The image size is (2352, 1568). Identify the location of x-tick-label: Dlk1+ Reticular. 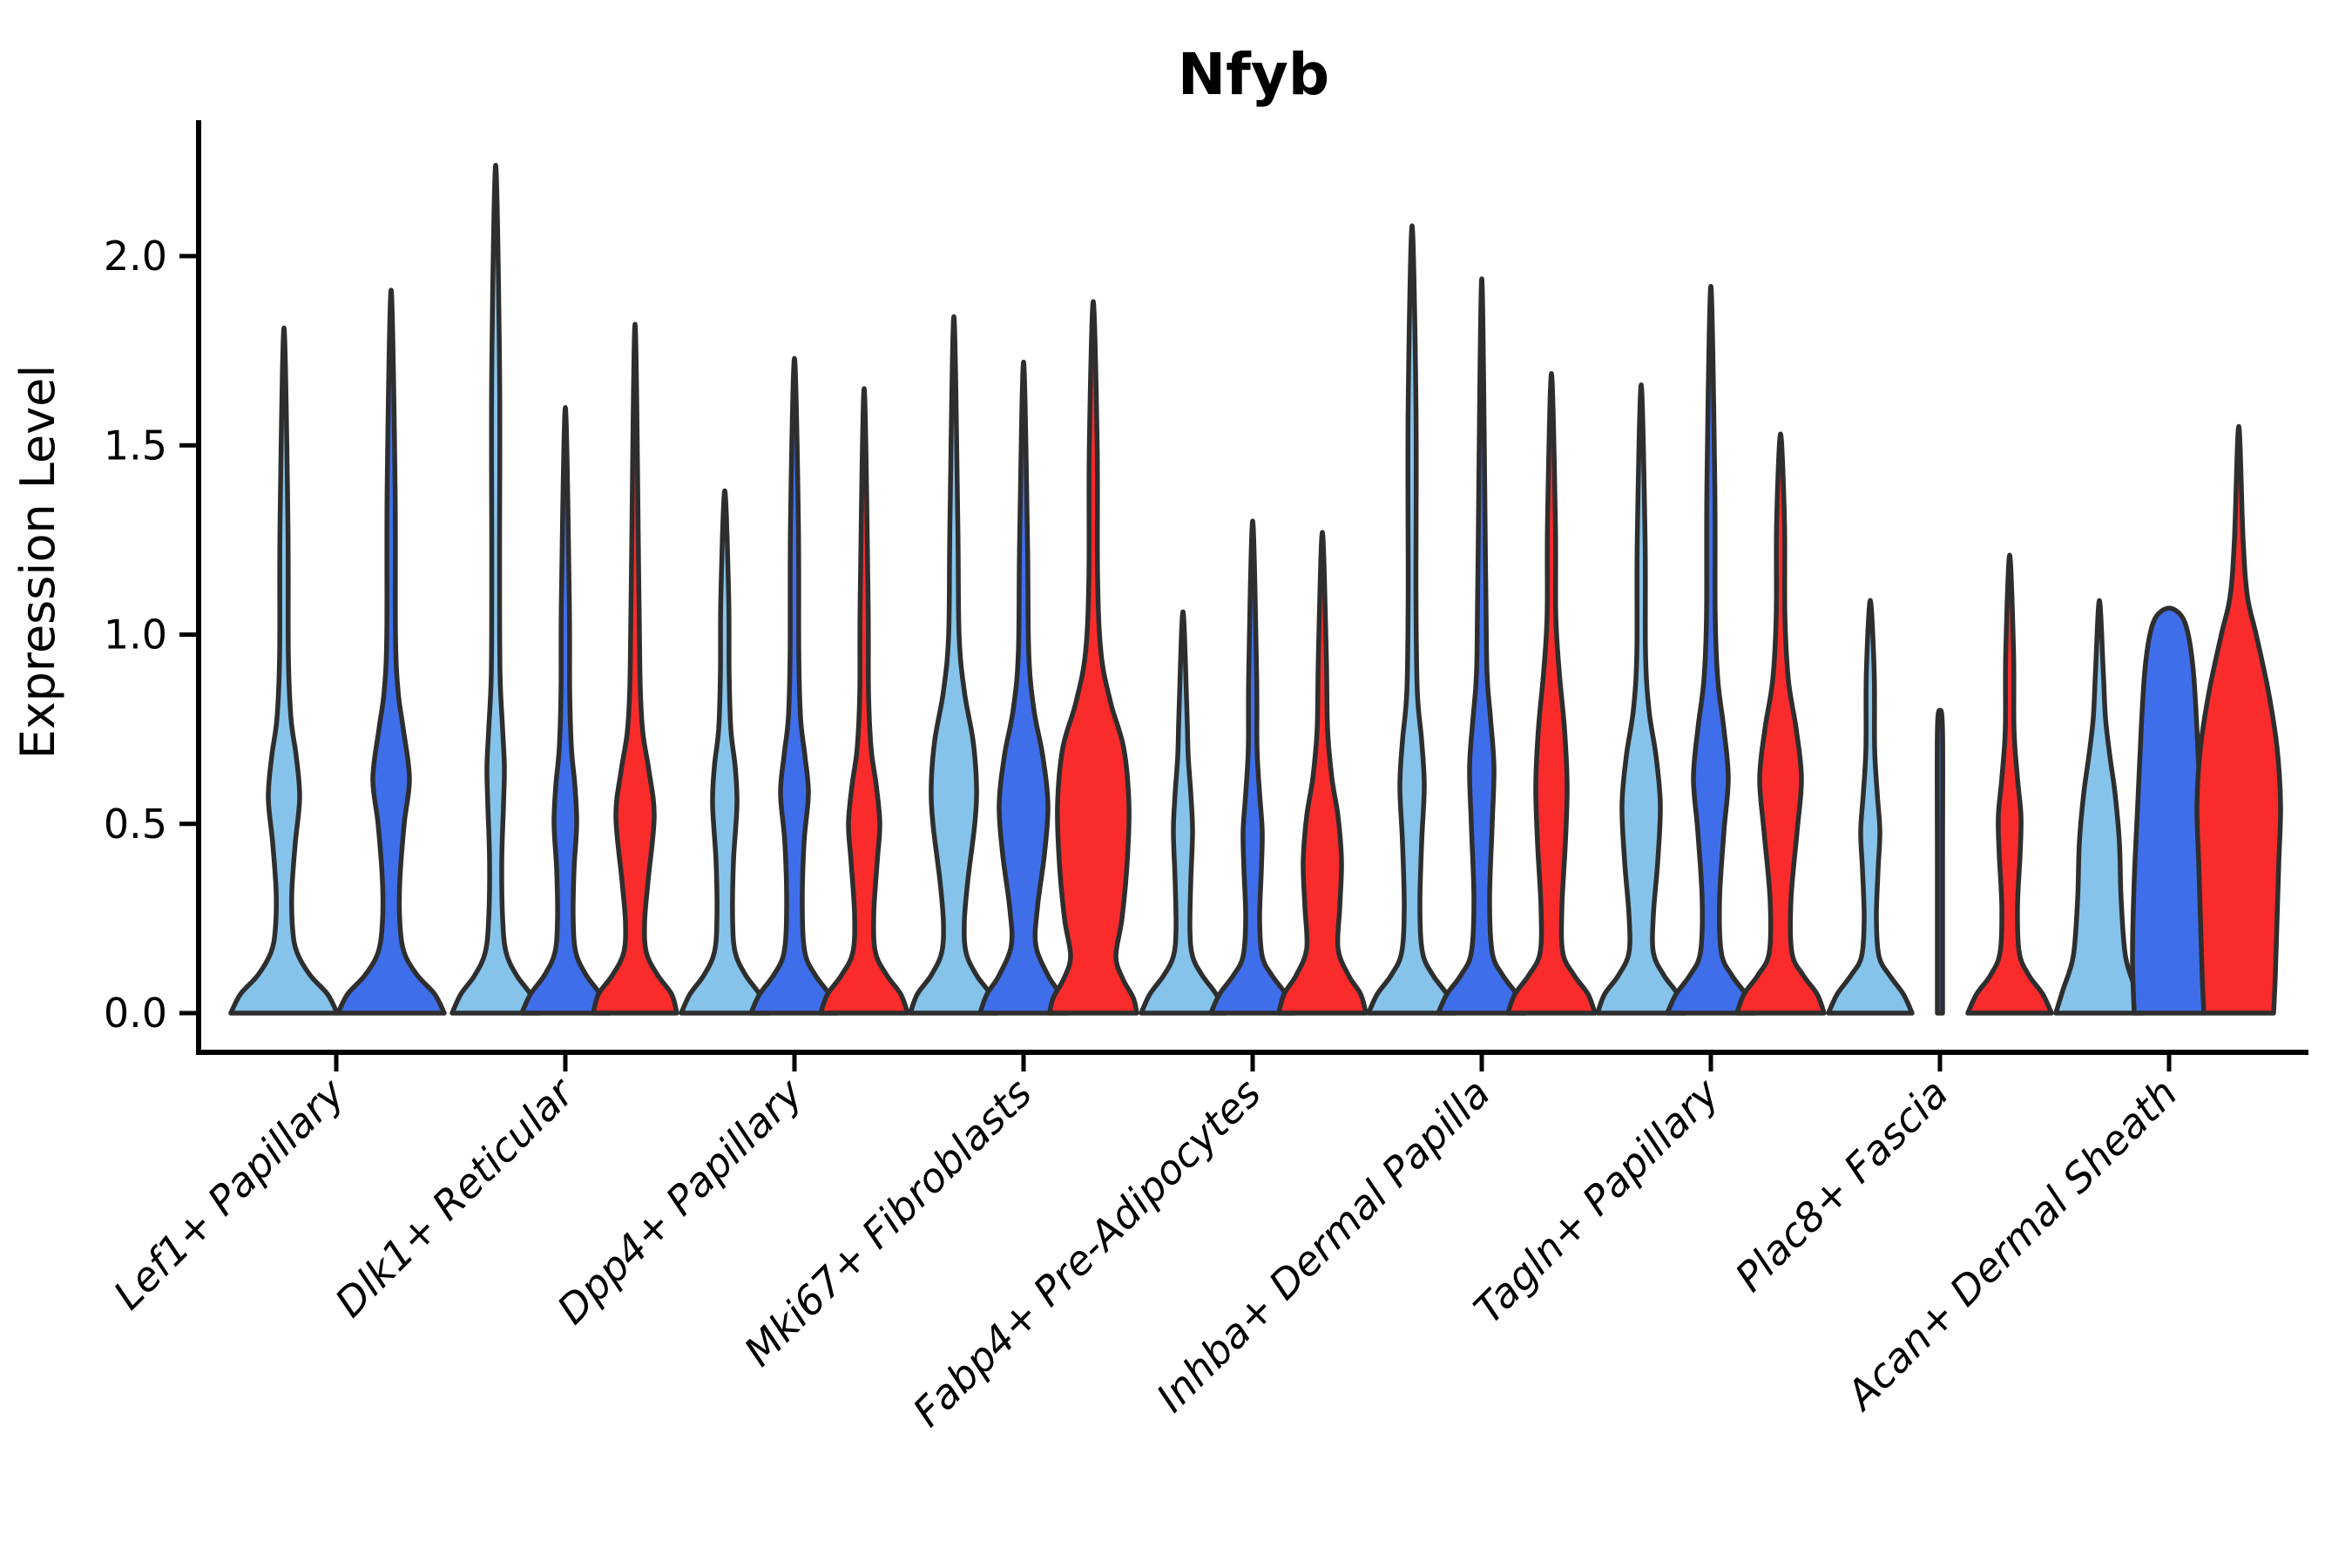
(455, 1196).